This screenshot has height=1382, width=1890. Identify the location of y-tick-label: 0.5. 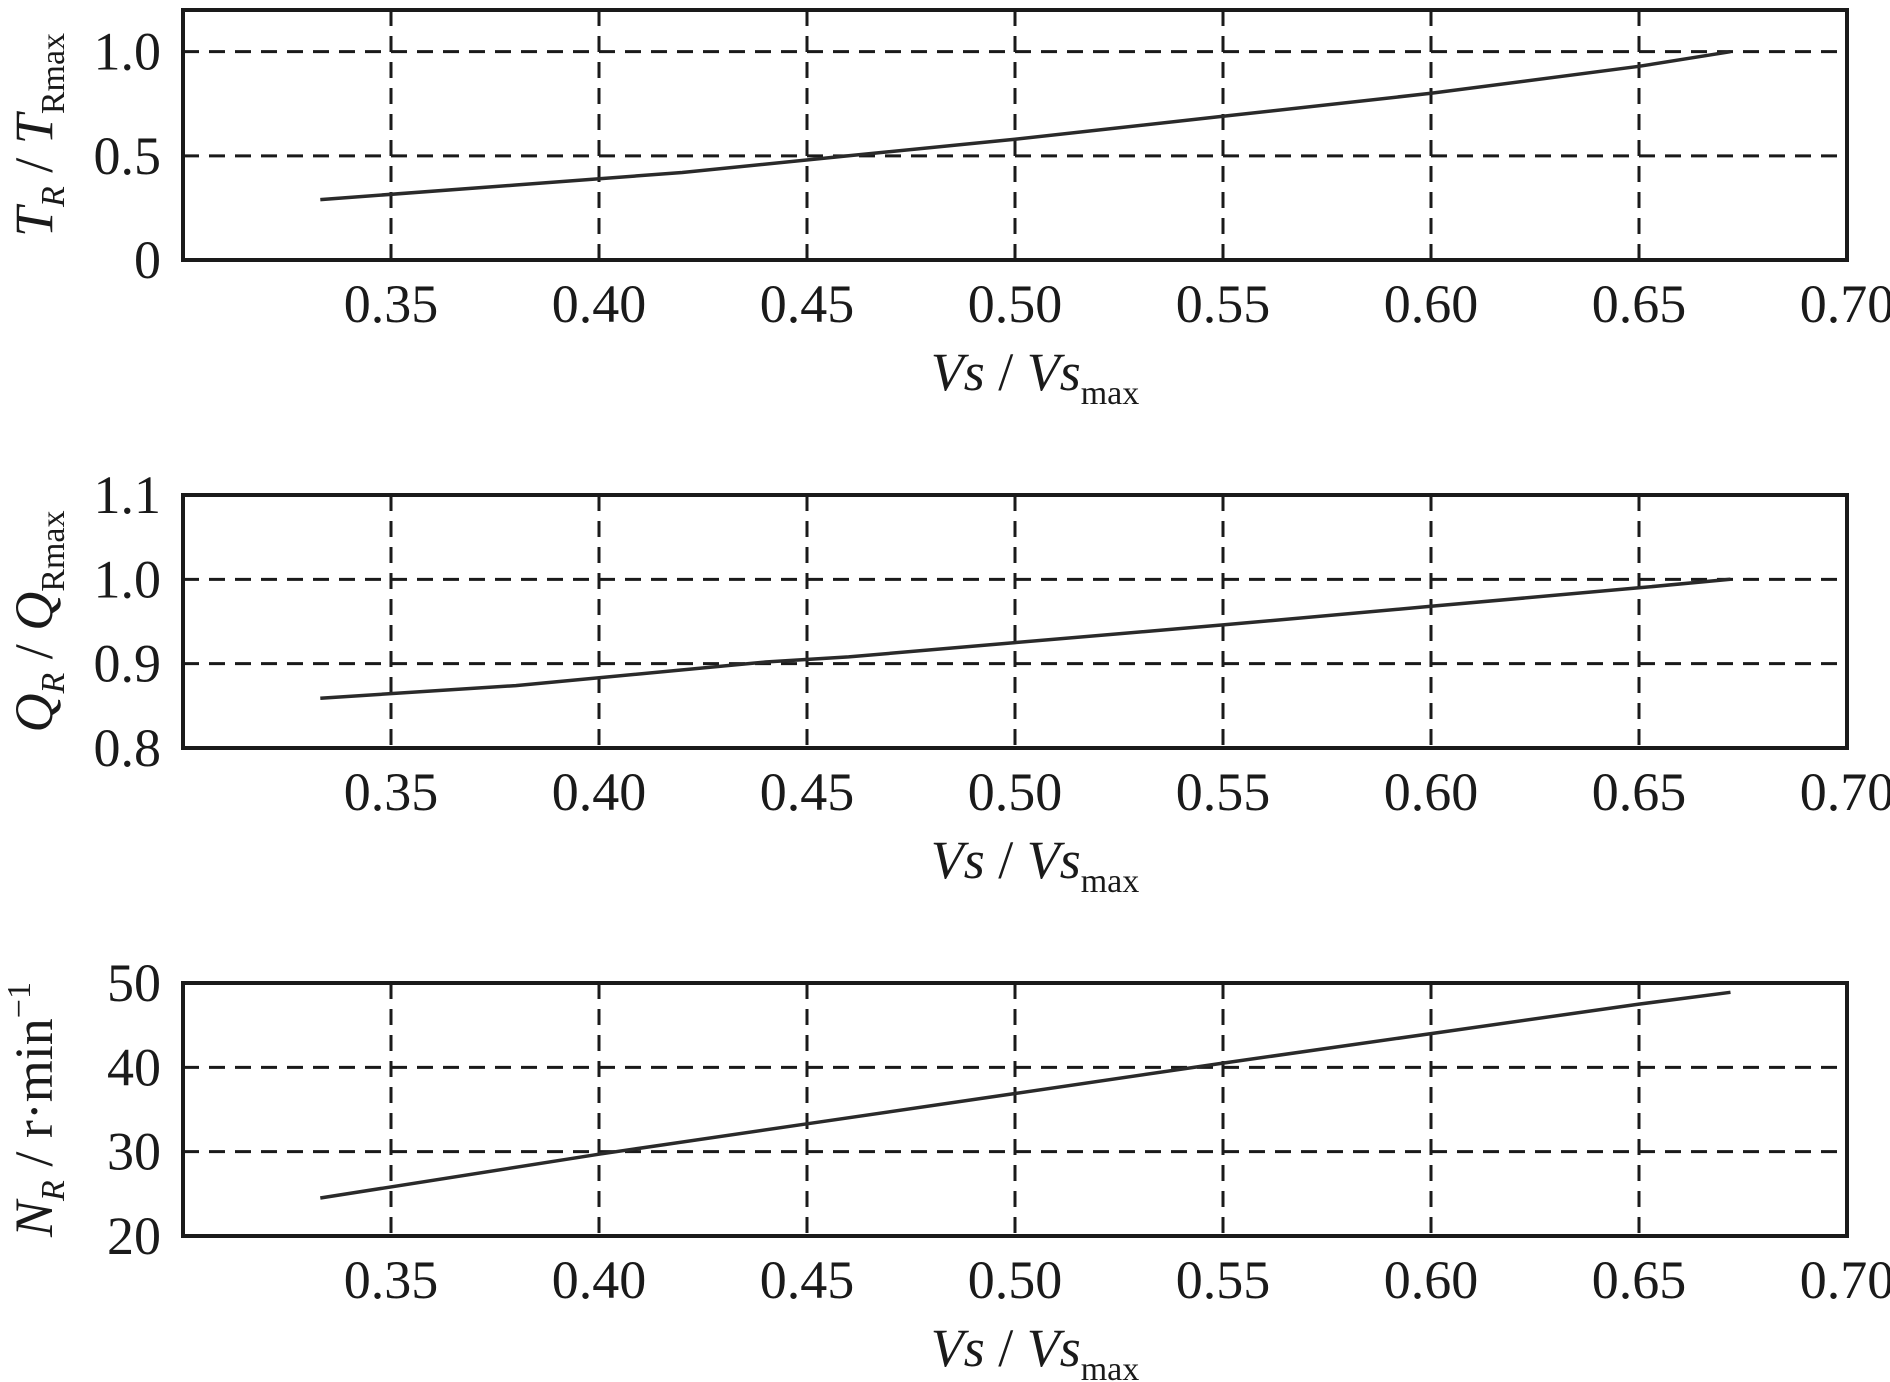
(128, 156).